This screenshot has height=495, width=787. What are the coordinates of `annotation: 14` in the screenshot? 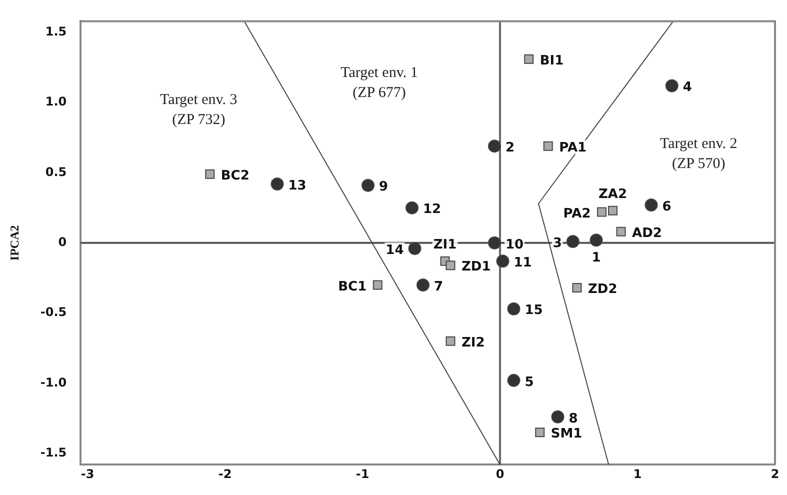 It's located at (395, 250).